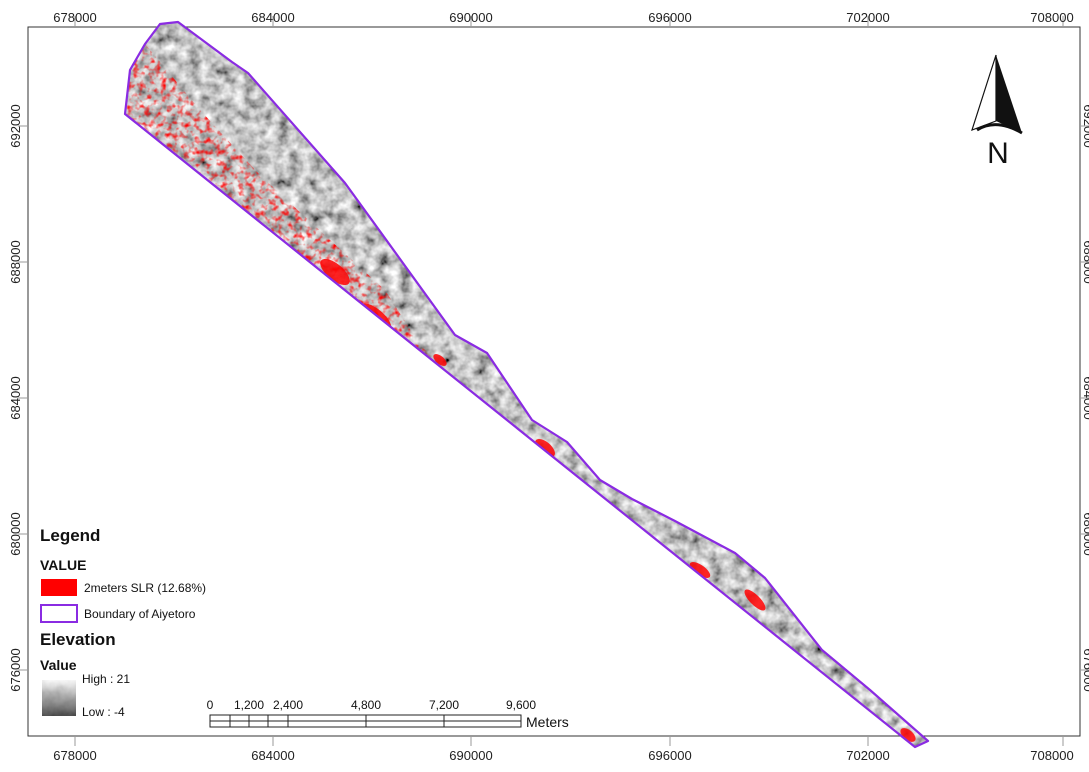 This screenshot has width=1089, height=772. What do you see at coordinates (365, 721) in the screenshot?
I see `scale-bar` at bounding box center [365, 721].